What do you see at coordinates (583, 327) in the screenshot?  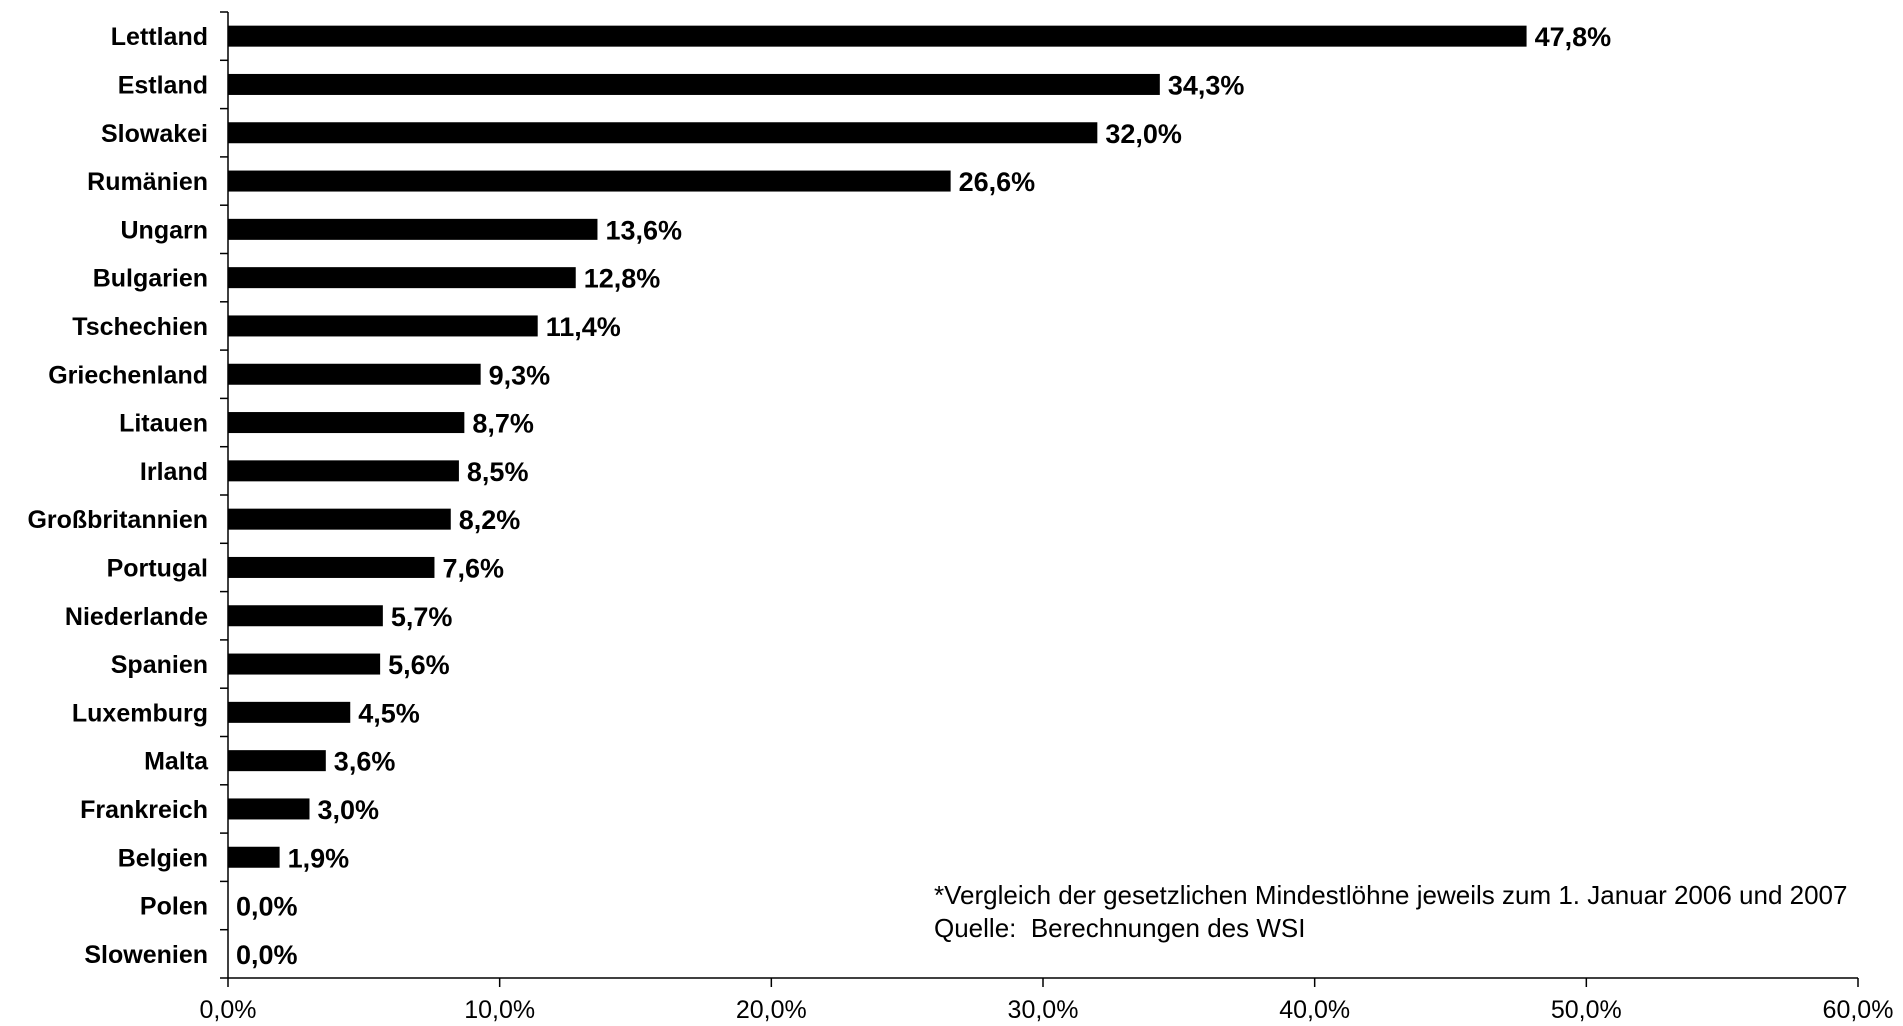 I see `data-label: 11,4%` at bounding box center [583, 327].